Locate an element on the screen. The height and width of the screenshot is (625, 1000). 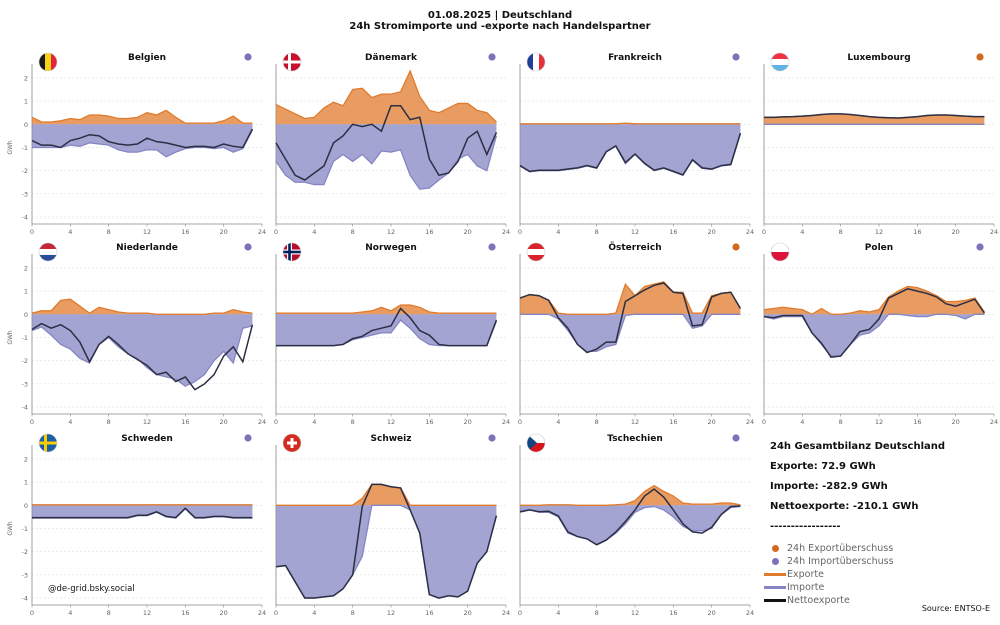
panel-title: Österreich is located at coordinates (634, 247).